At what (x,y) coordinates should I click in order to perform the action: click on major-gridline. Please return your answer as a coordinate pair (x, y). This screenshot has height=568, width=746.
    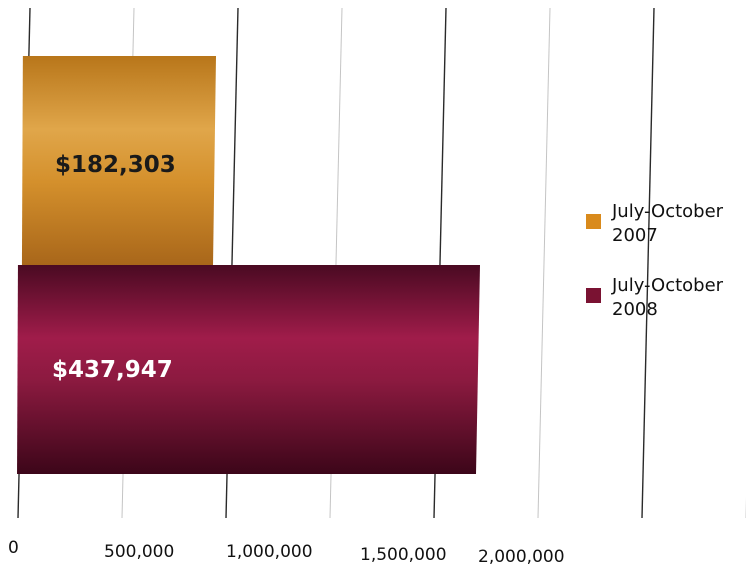
    Looking at the image, I should click on (648, 263).